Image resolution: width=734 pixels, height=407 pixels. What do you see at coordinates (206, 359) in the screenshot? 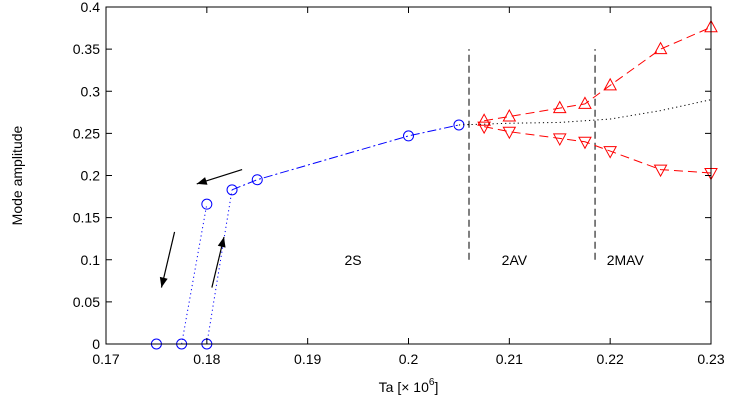
I see `x-tick-label: 0.18` at bounding box center [206, 359].